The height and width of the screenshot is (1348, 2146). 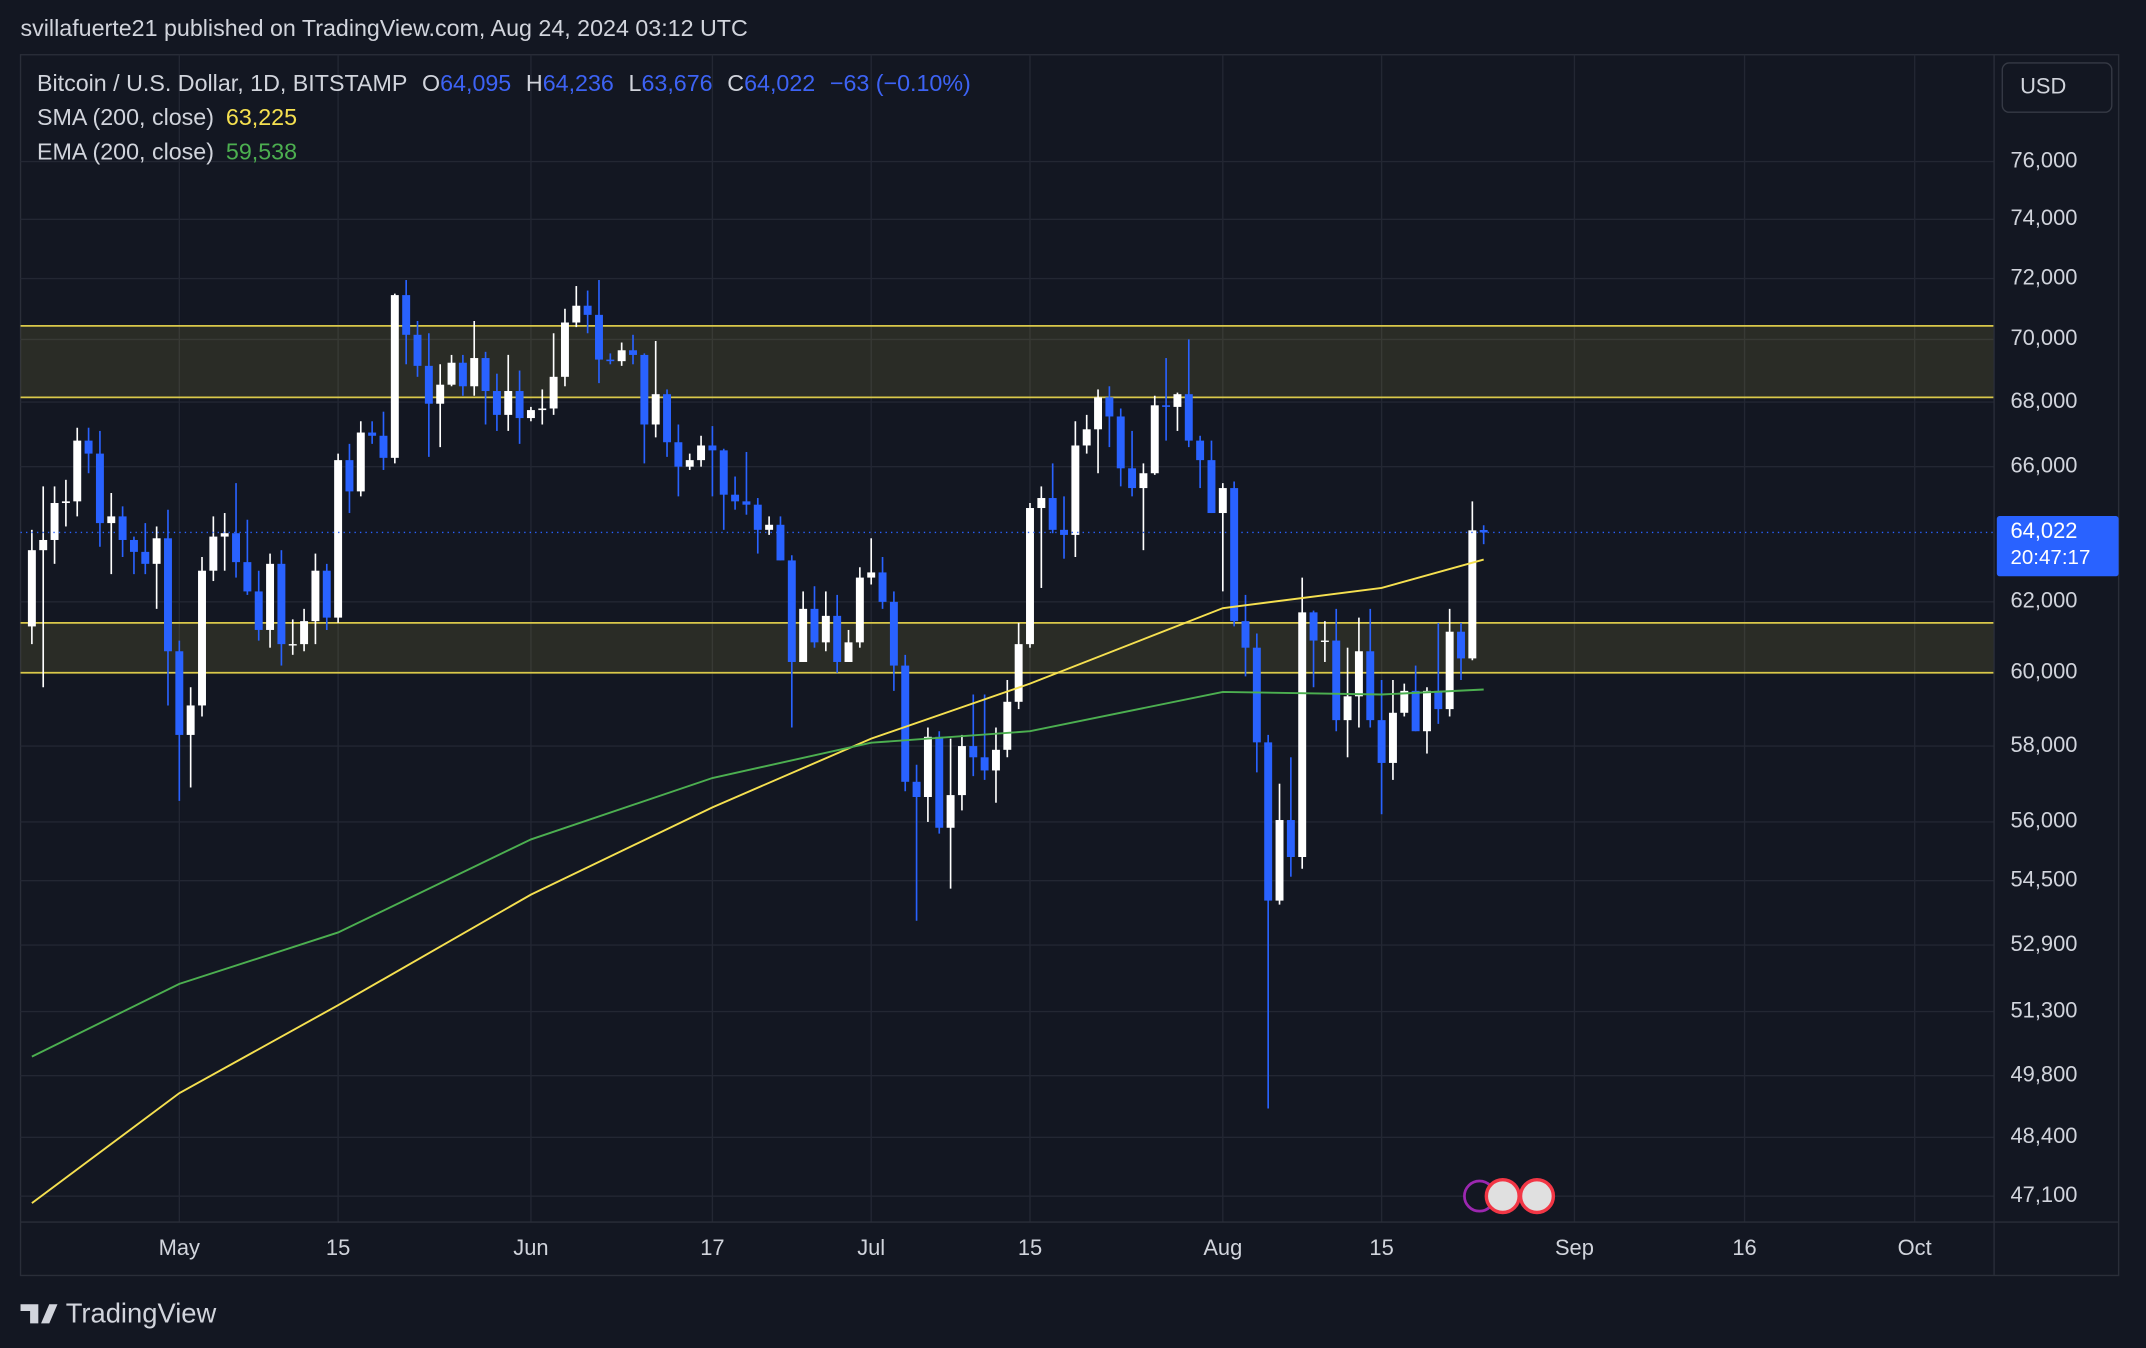 What do you see at coordinates (1574, 1247) in the screenshot?
I see `x-tick-label: Sep` at bounding box center [1574, 1247].